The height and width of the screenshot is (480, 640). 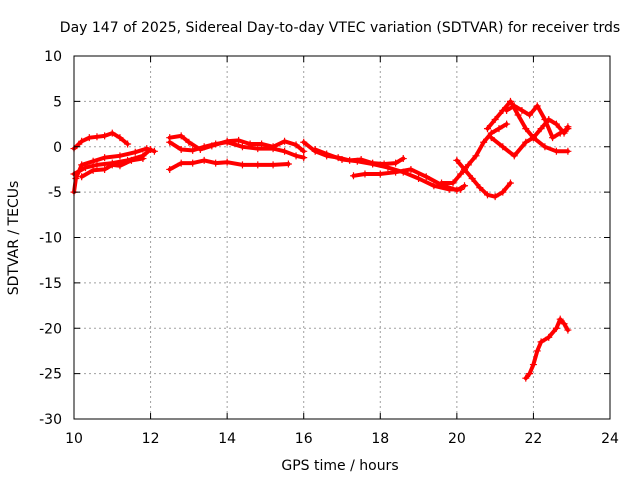 I want to click on y-tick-label: -20, so click(x=50, y=329).